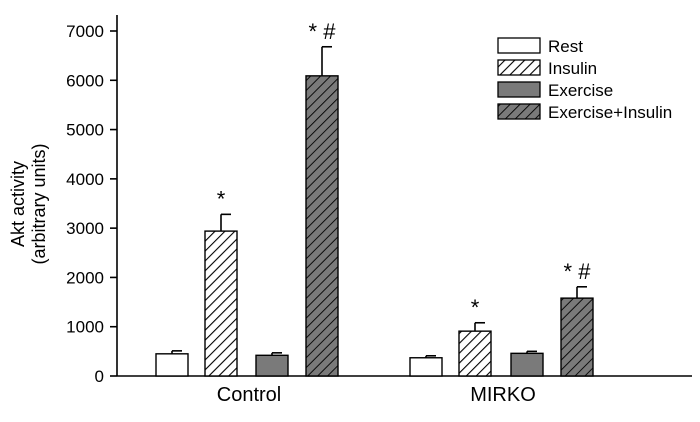 The image size is (700, 422). I want to click on legend-label: Rest, so click(565, 46).